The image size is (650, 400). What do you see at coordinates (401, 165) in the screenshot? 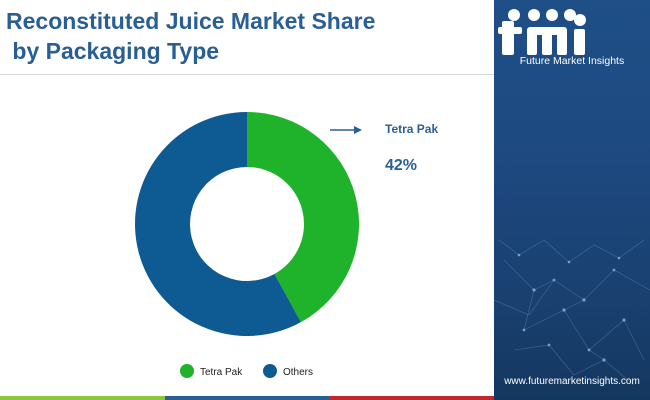
I see `callout-value: 42%` at bounding box center [401, 165].